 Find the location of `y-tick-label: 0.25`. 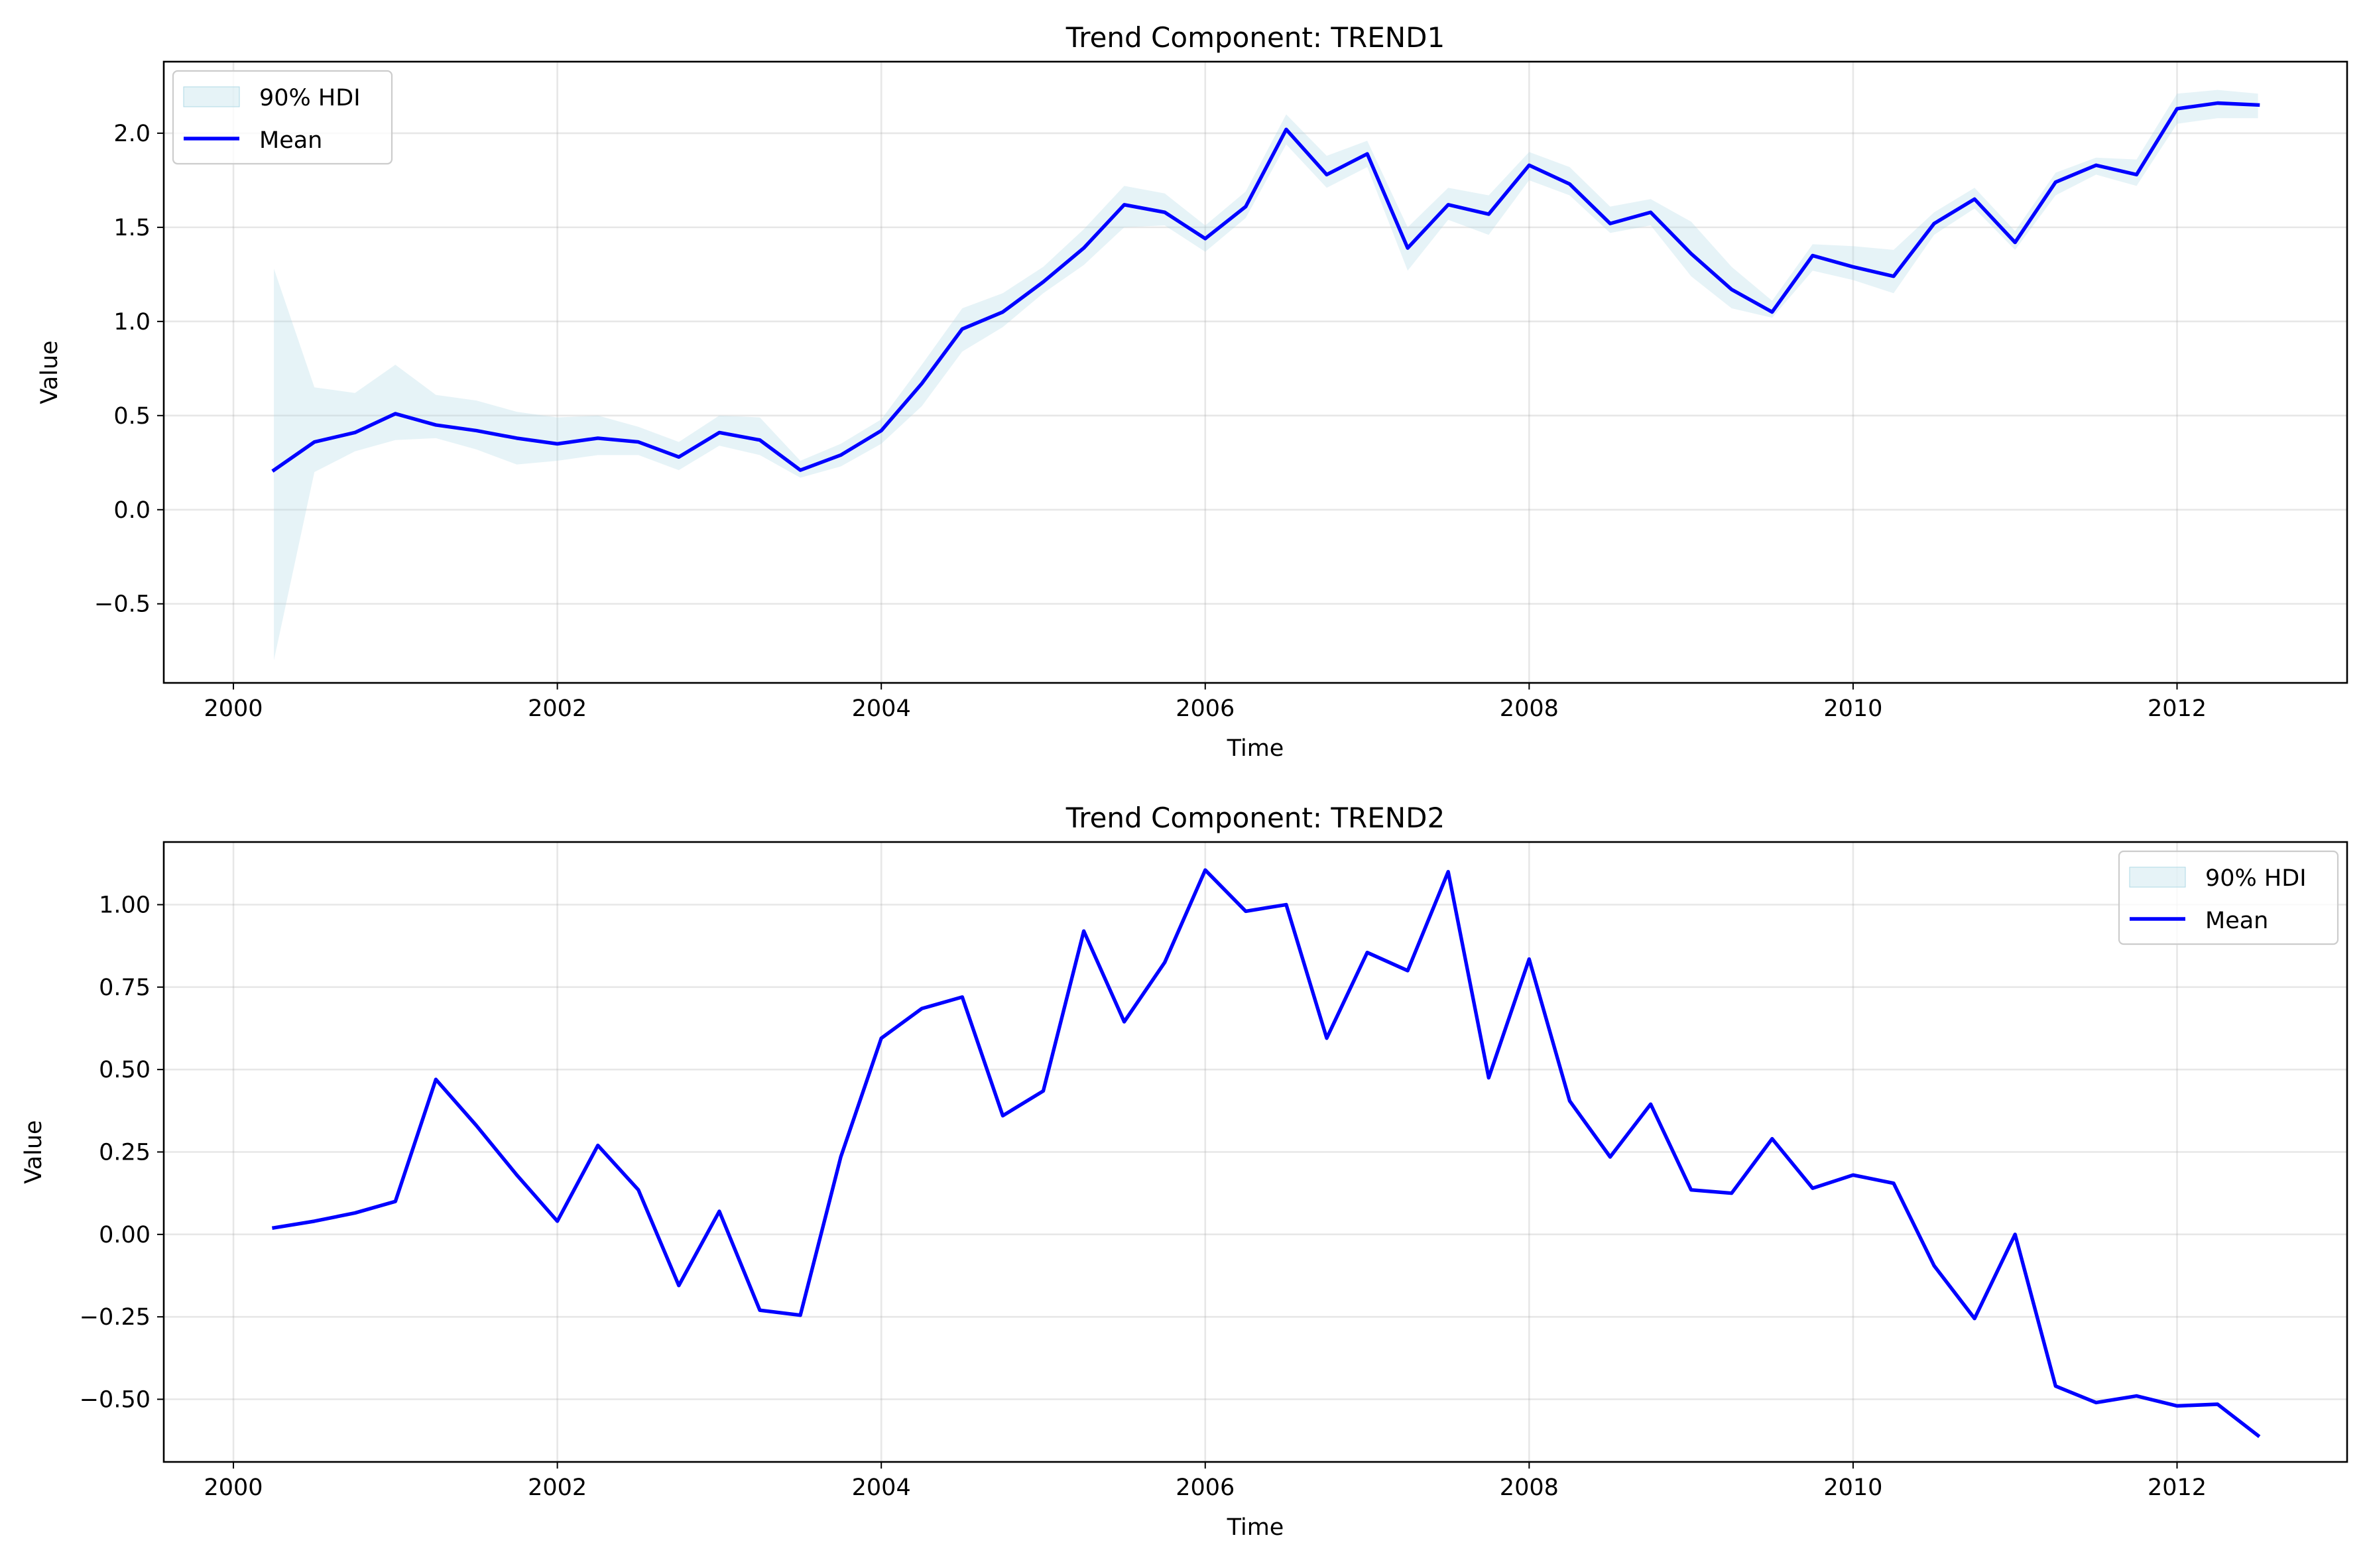

y-tick-label: 0.25 is located at coordinates (125, 1153).